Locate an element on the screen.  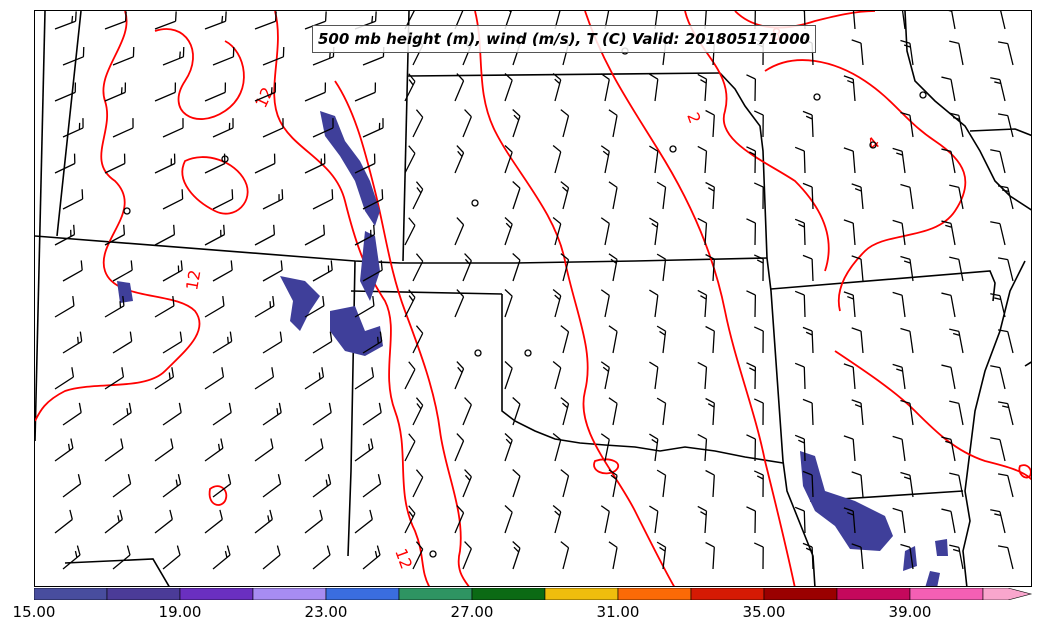
contour-label-12-c: 12 is located at coordinates (403, 559).